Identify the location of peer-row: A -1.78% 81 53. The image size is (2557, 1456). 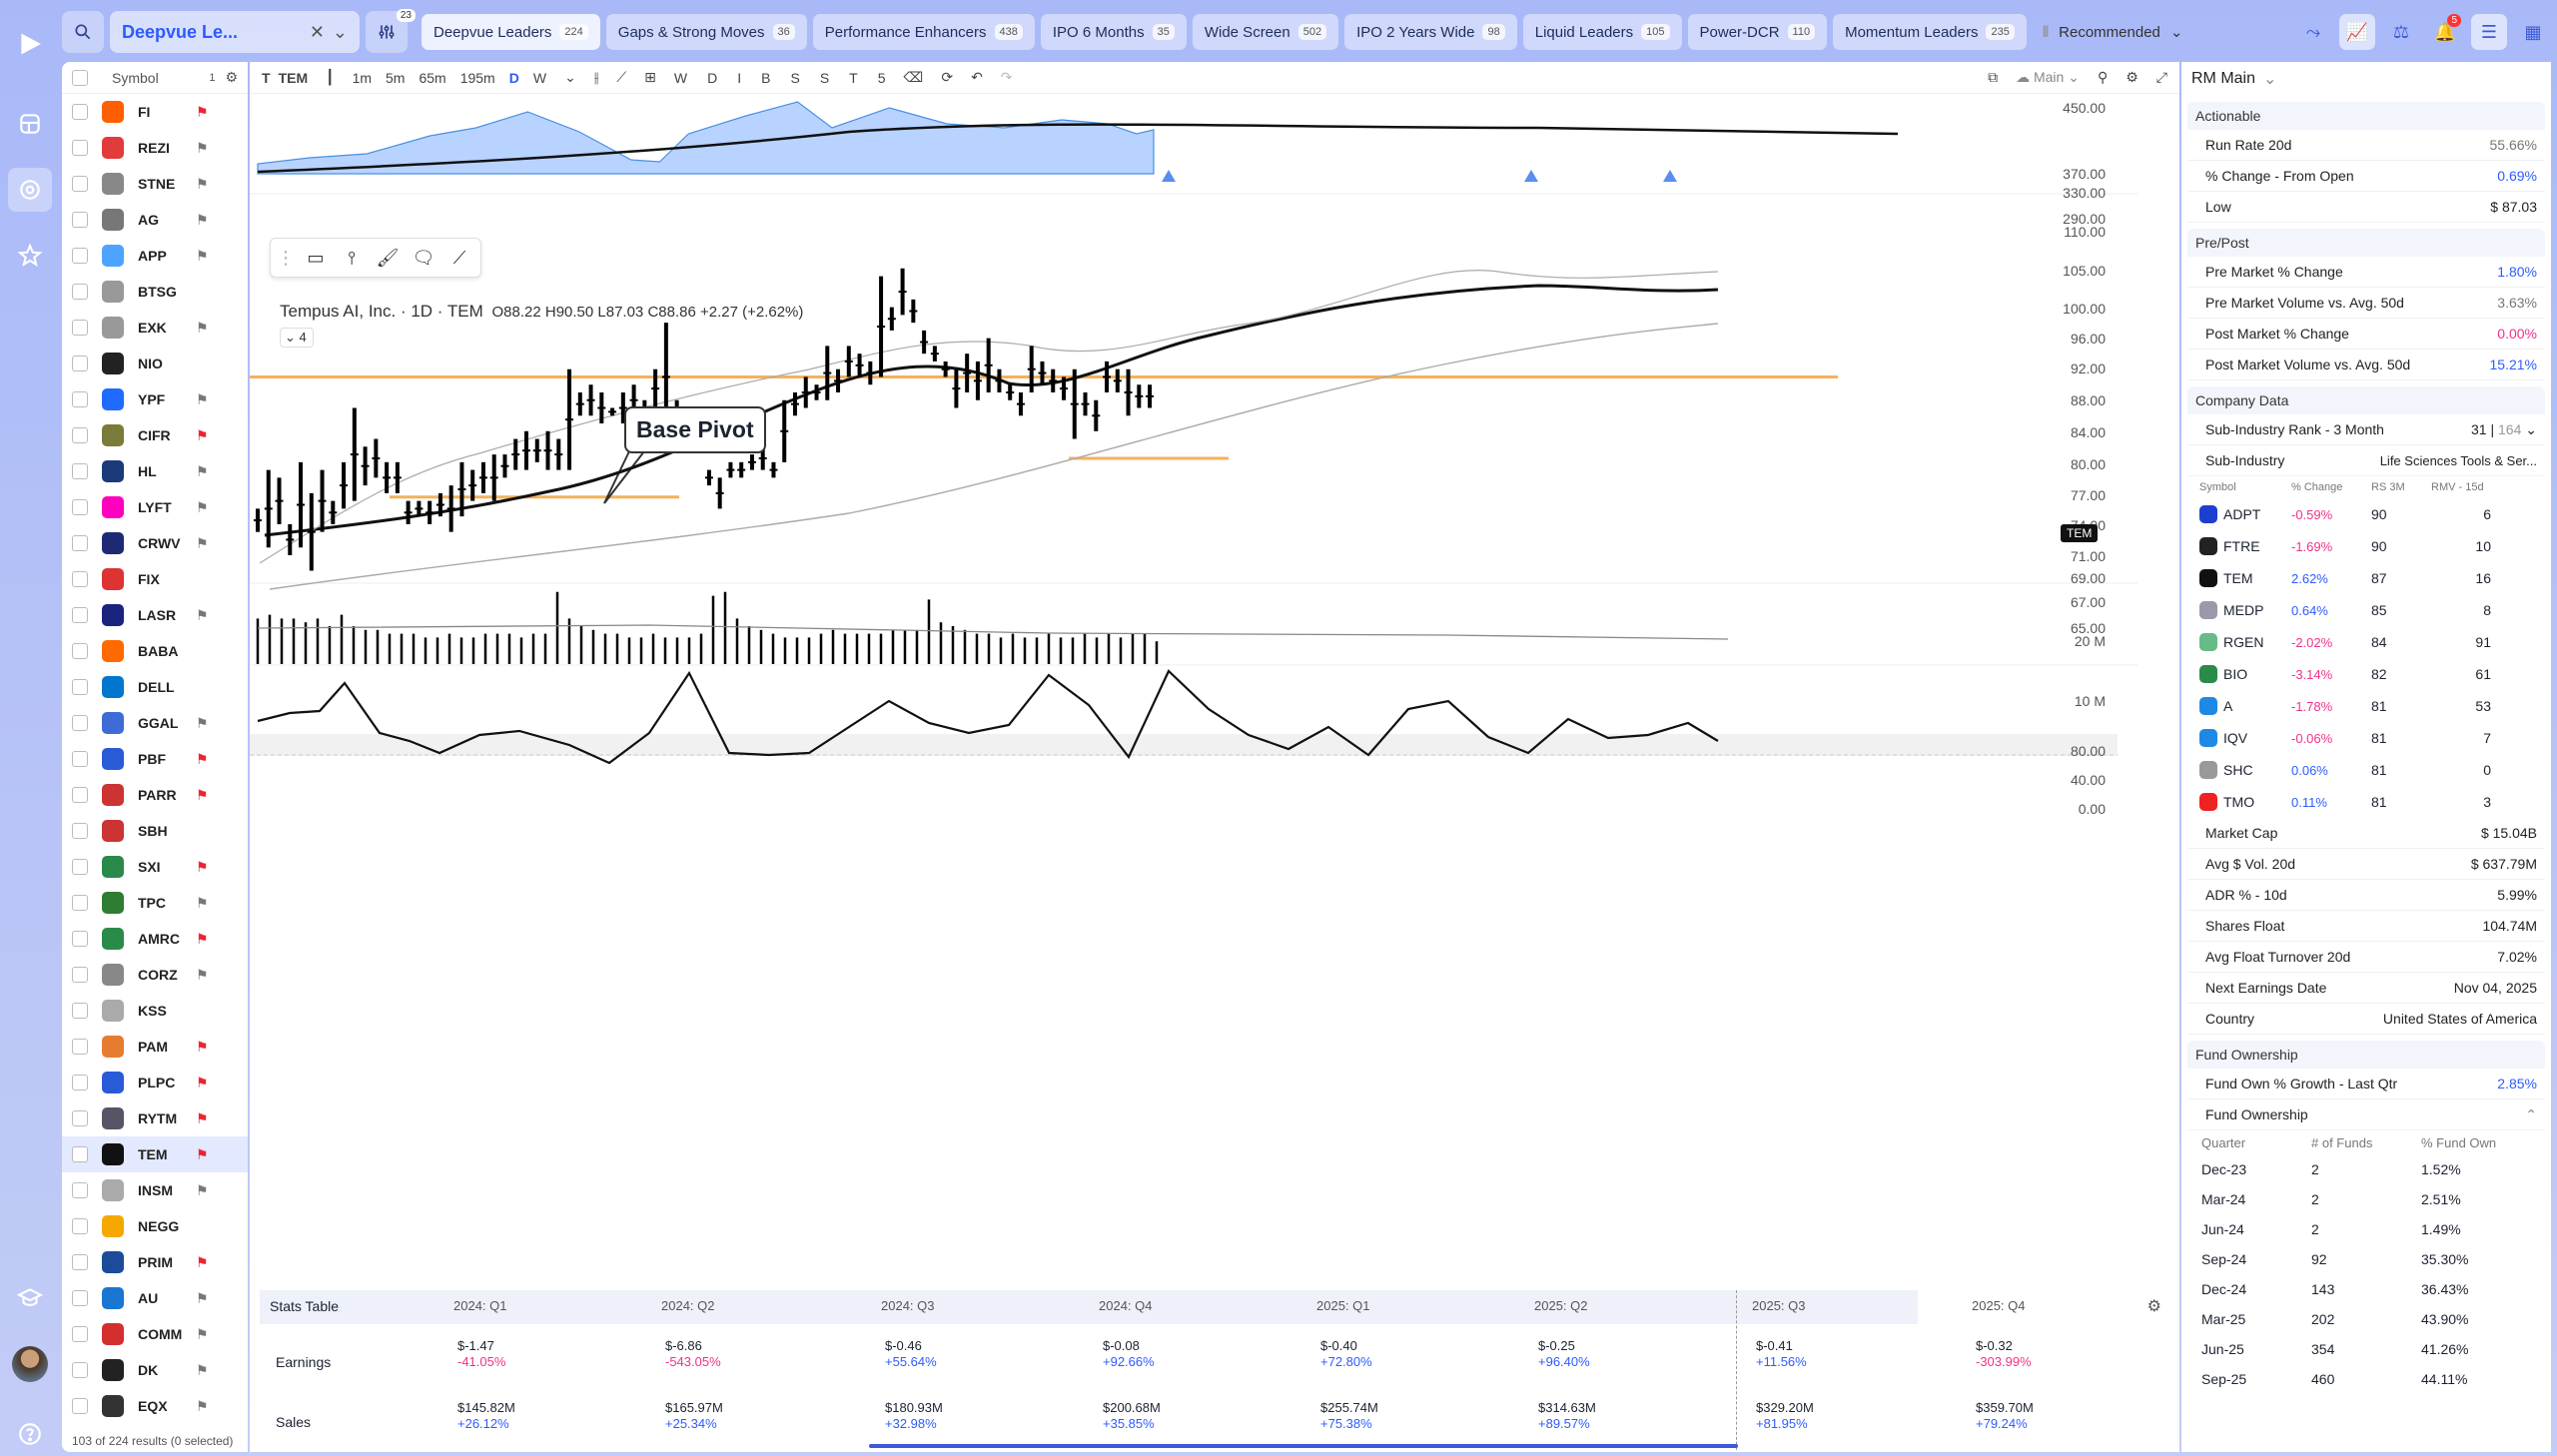
(2366, 706).